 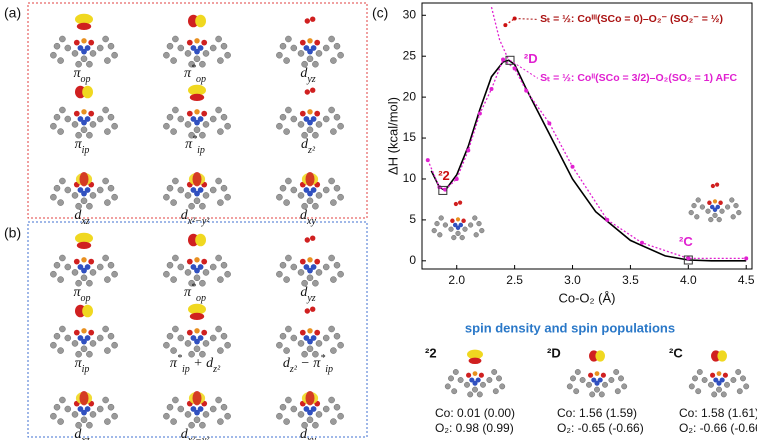 What do you see at coordinates (474, 428) in the screenshot?
I see `spin-o2: O₂: 0.98 (0.99)` at bounding box center [474, 428].